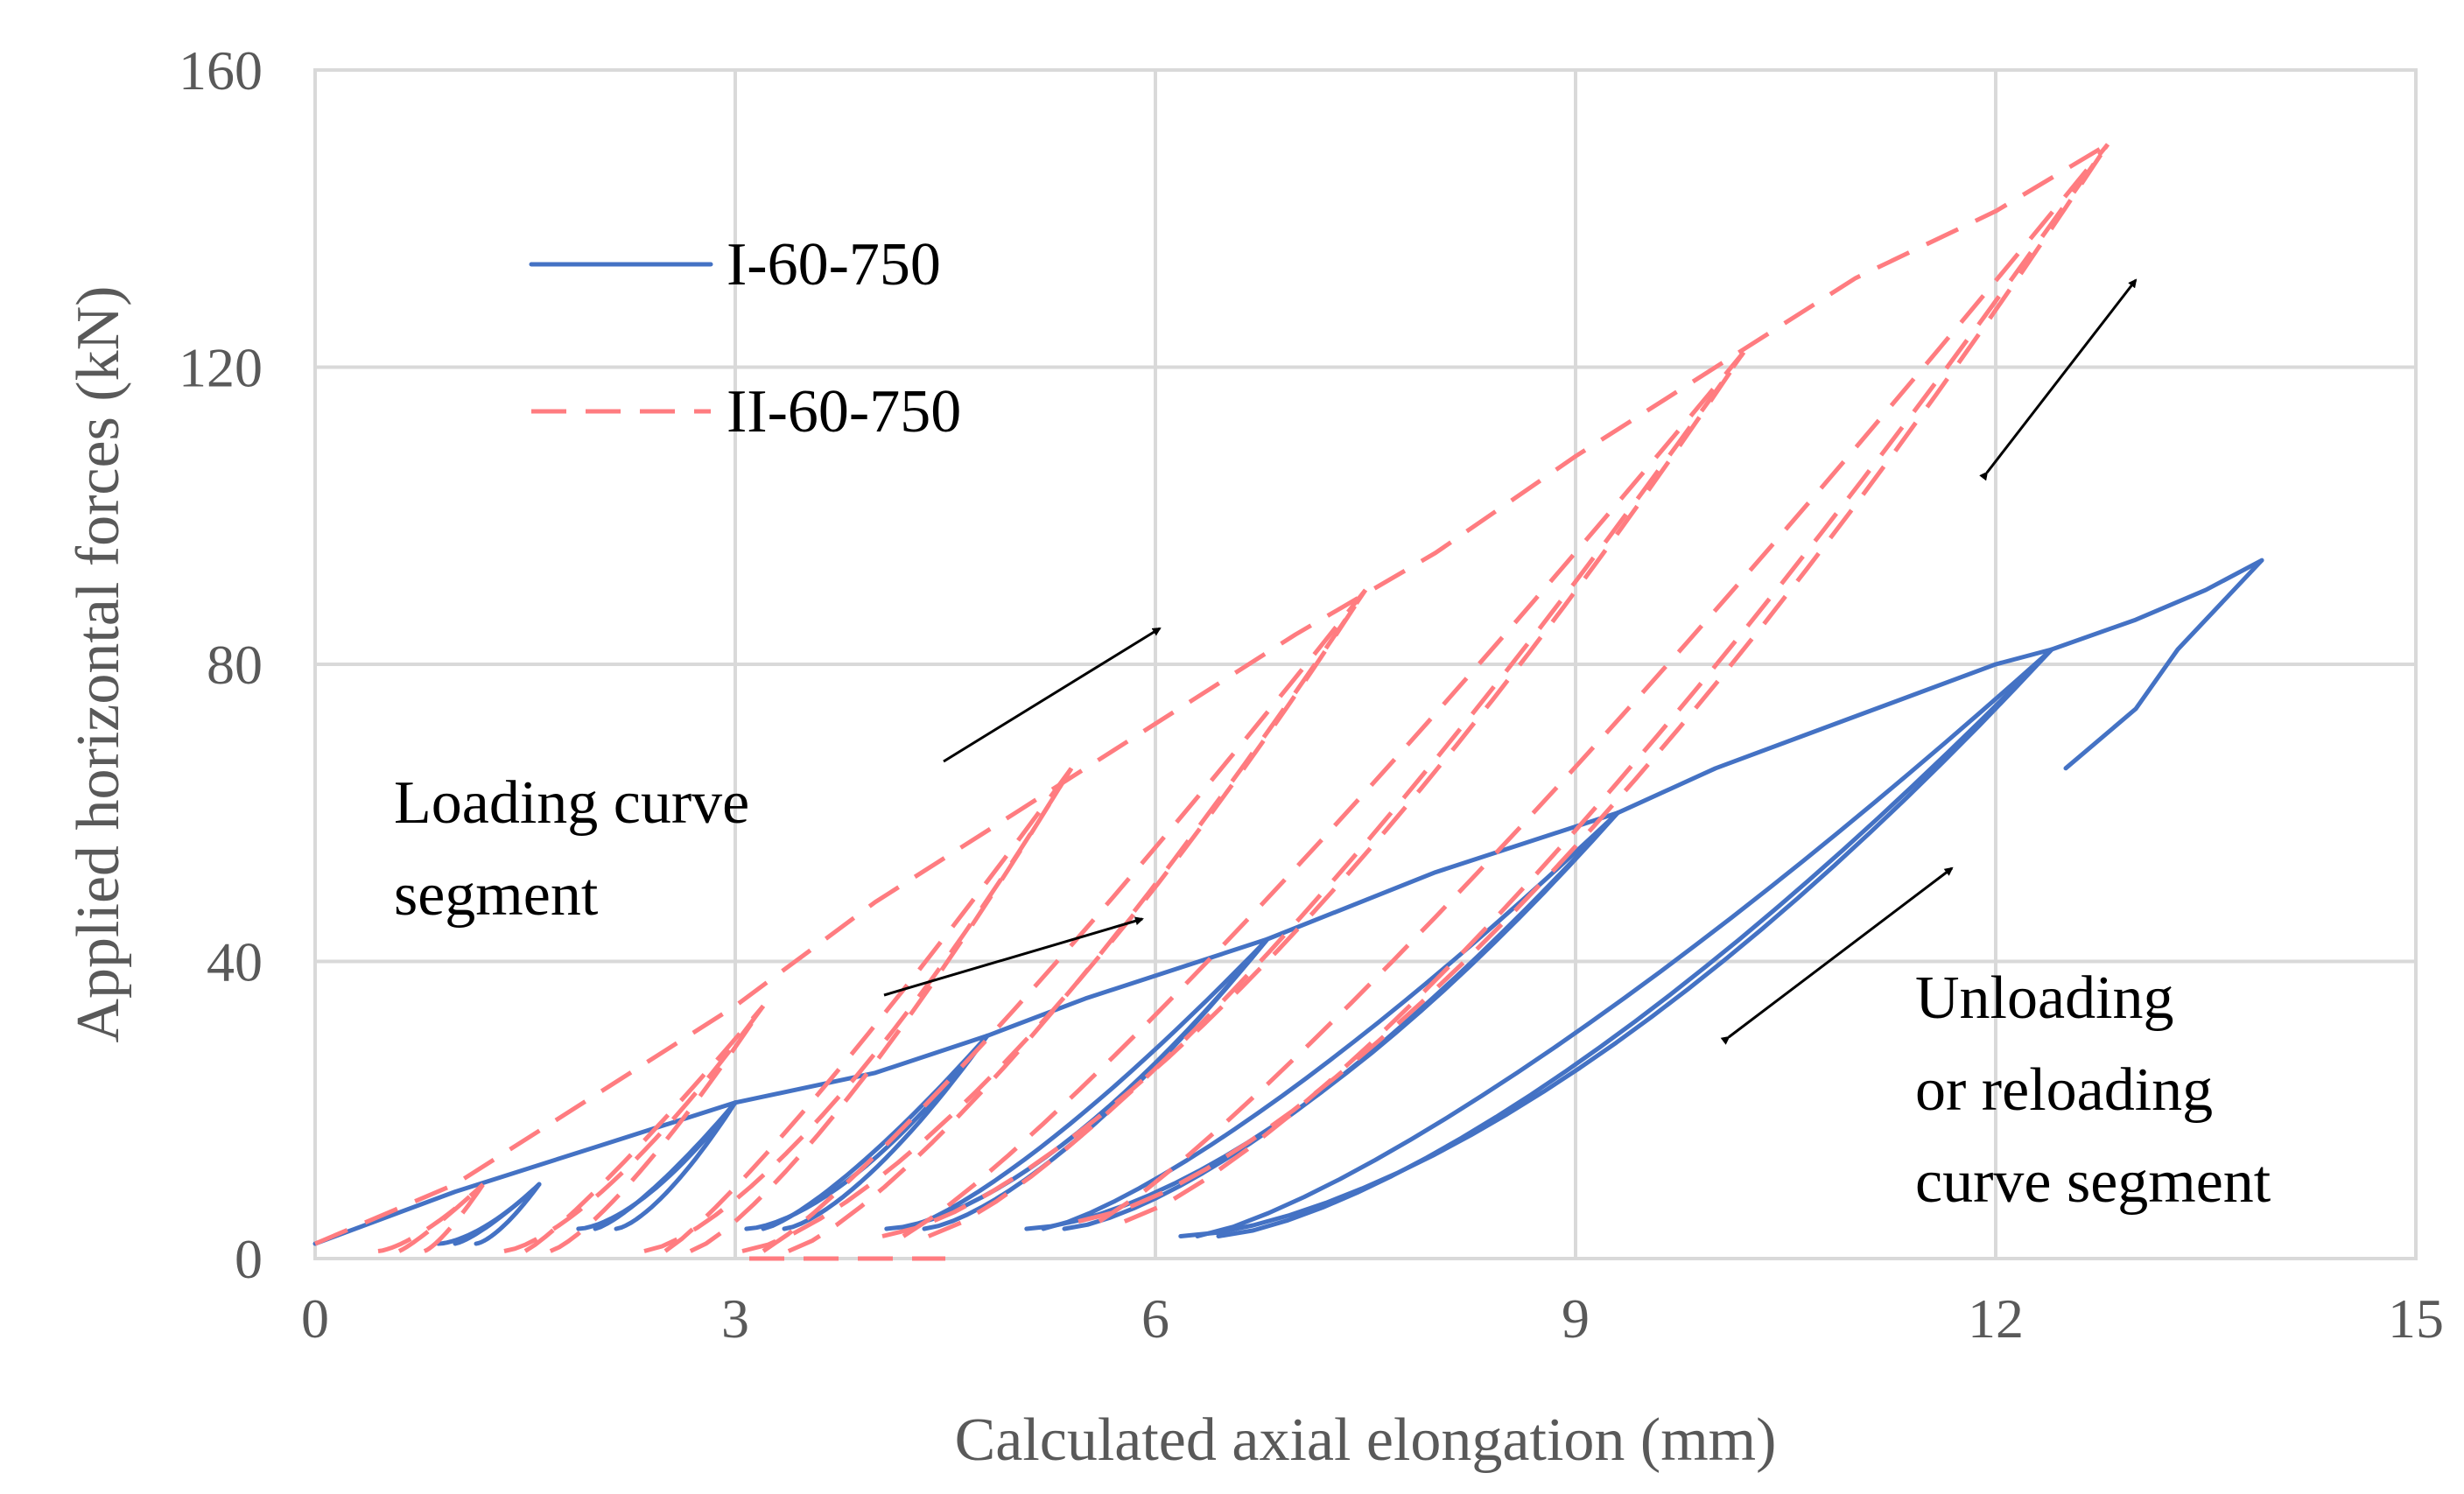  I want to click on unloading-arrow-upper, so click(2058, 379).